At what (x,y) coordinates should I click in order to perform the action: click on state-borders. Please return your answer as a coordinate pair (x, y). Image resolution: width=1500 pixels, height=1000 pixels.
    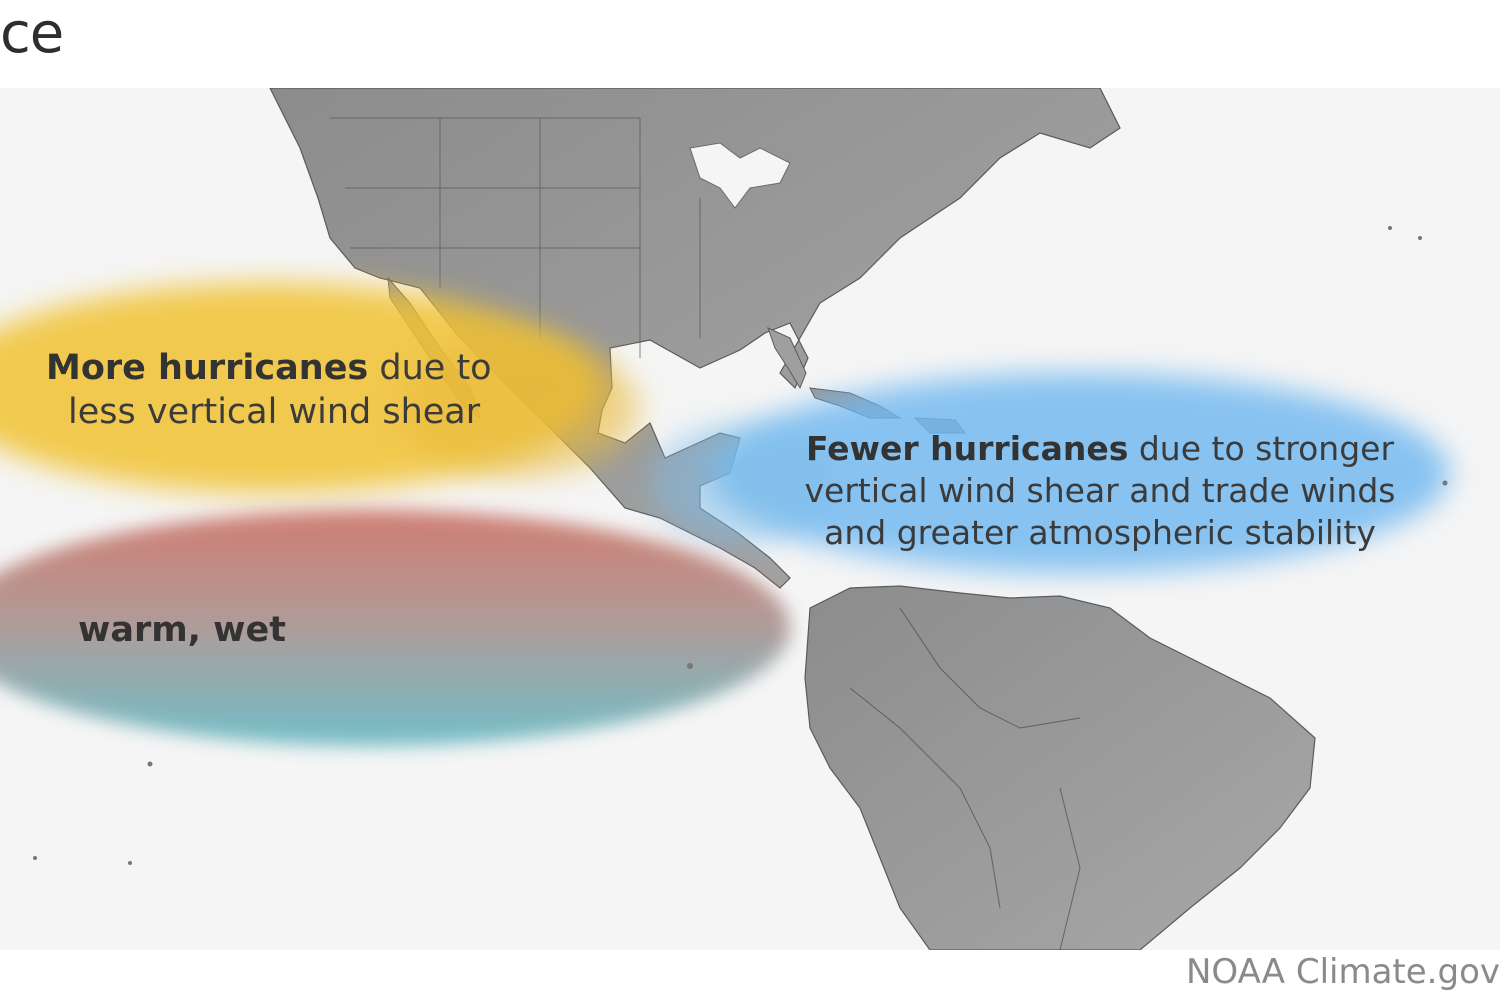
    Looking at the image, I should click on (515, 237).